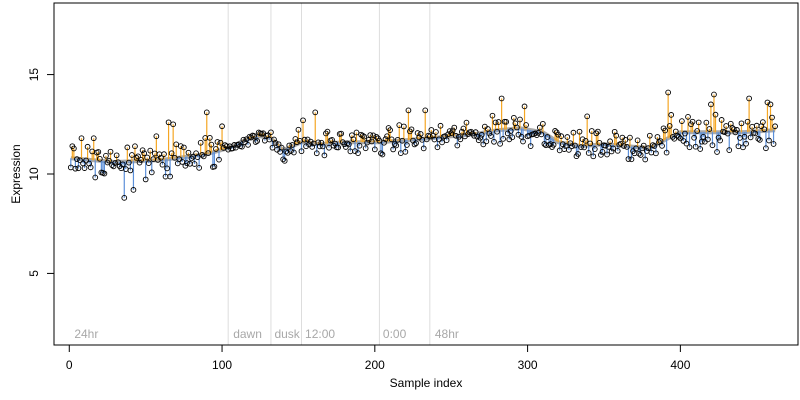 Image resolution: width=800 pixels, height=400 pixels. I want to click on phase-label: dusk, so click(287, 334).